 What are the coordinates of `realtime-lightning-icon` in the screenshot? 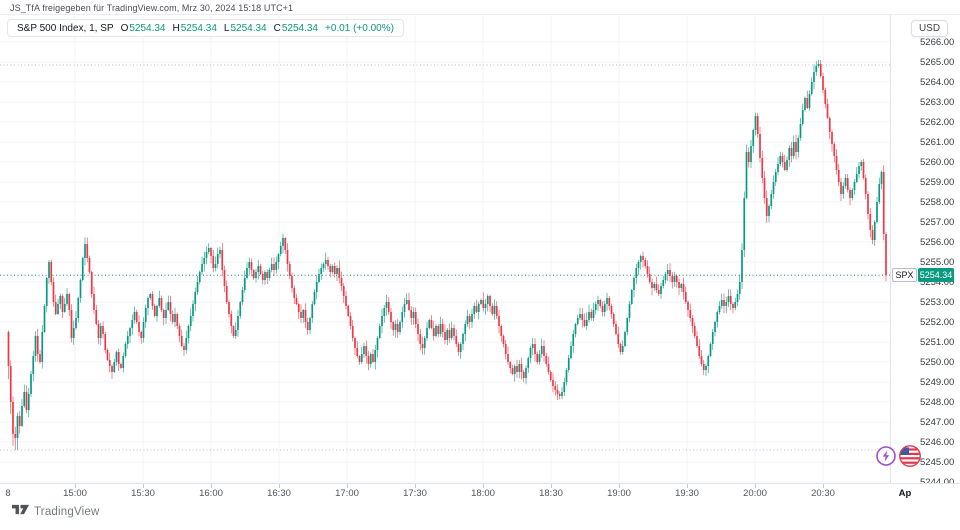 It's located at (886, 458).